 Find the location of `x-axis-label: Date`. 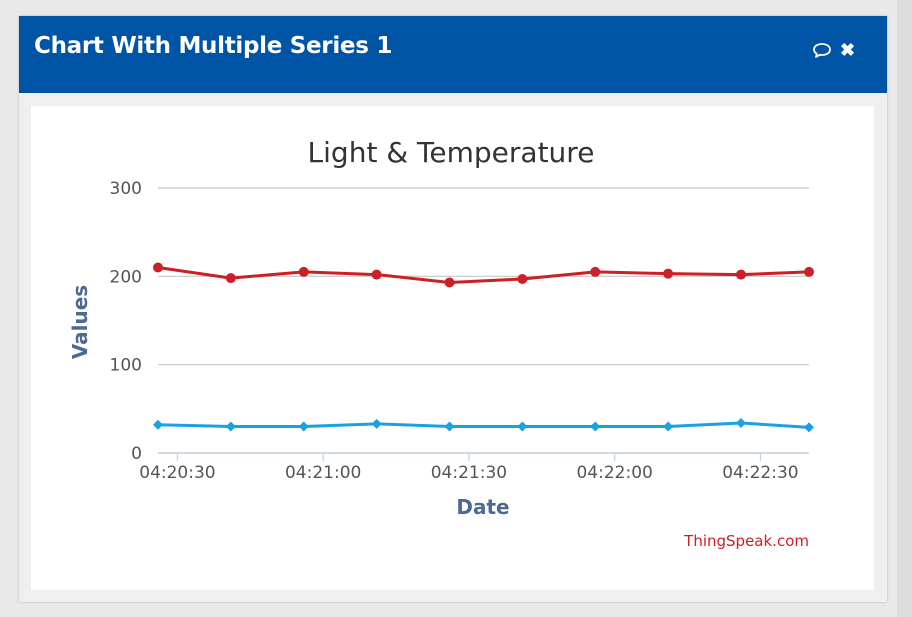

x-axis-label: Date is located at coordinates (482, 507).